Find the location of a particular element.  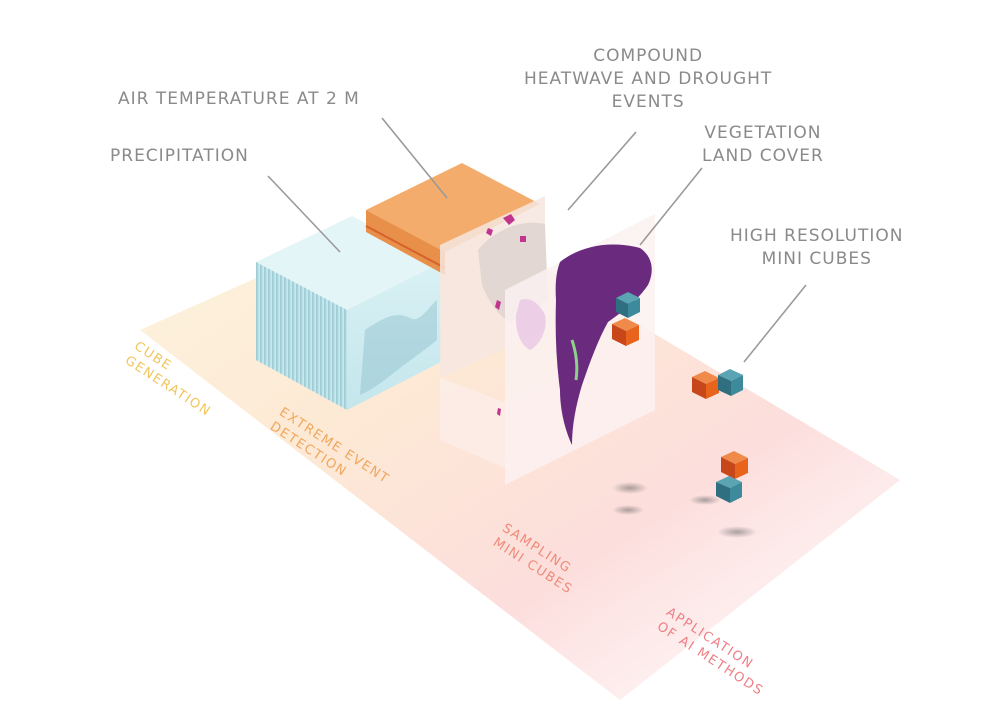

label-air-temperature-line: AIR TEMPERATURE AT 2 M is located at coordinates (239, 99).